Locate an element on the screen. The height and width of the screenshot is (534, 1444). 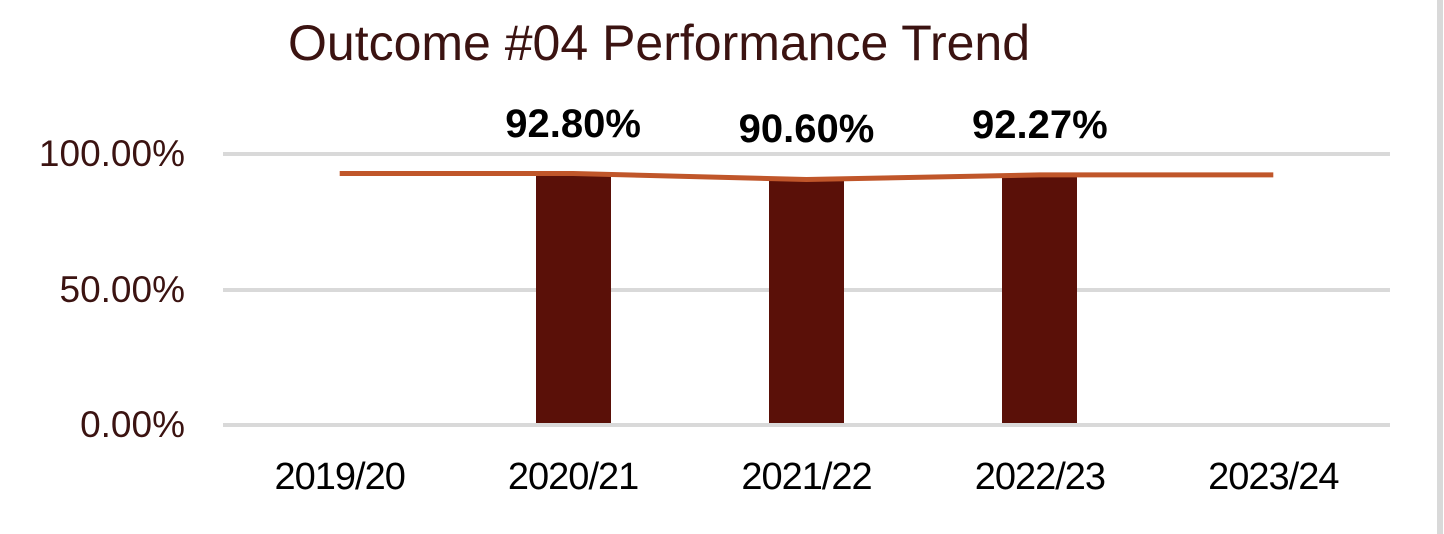
x-tick-label-2019-20: 2019/20 is located at coordinates (340, 477).